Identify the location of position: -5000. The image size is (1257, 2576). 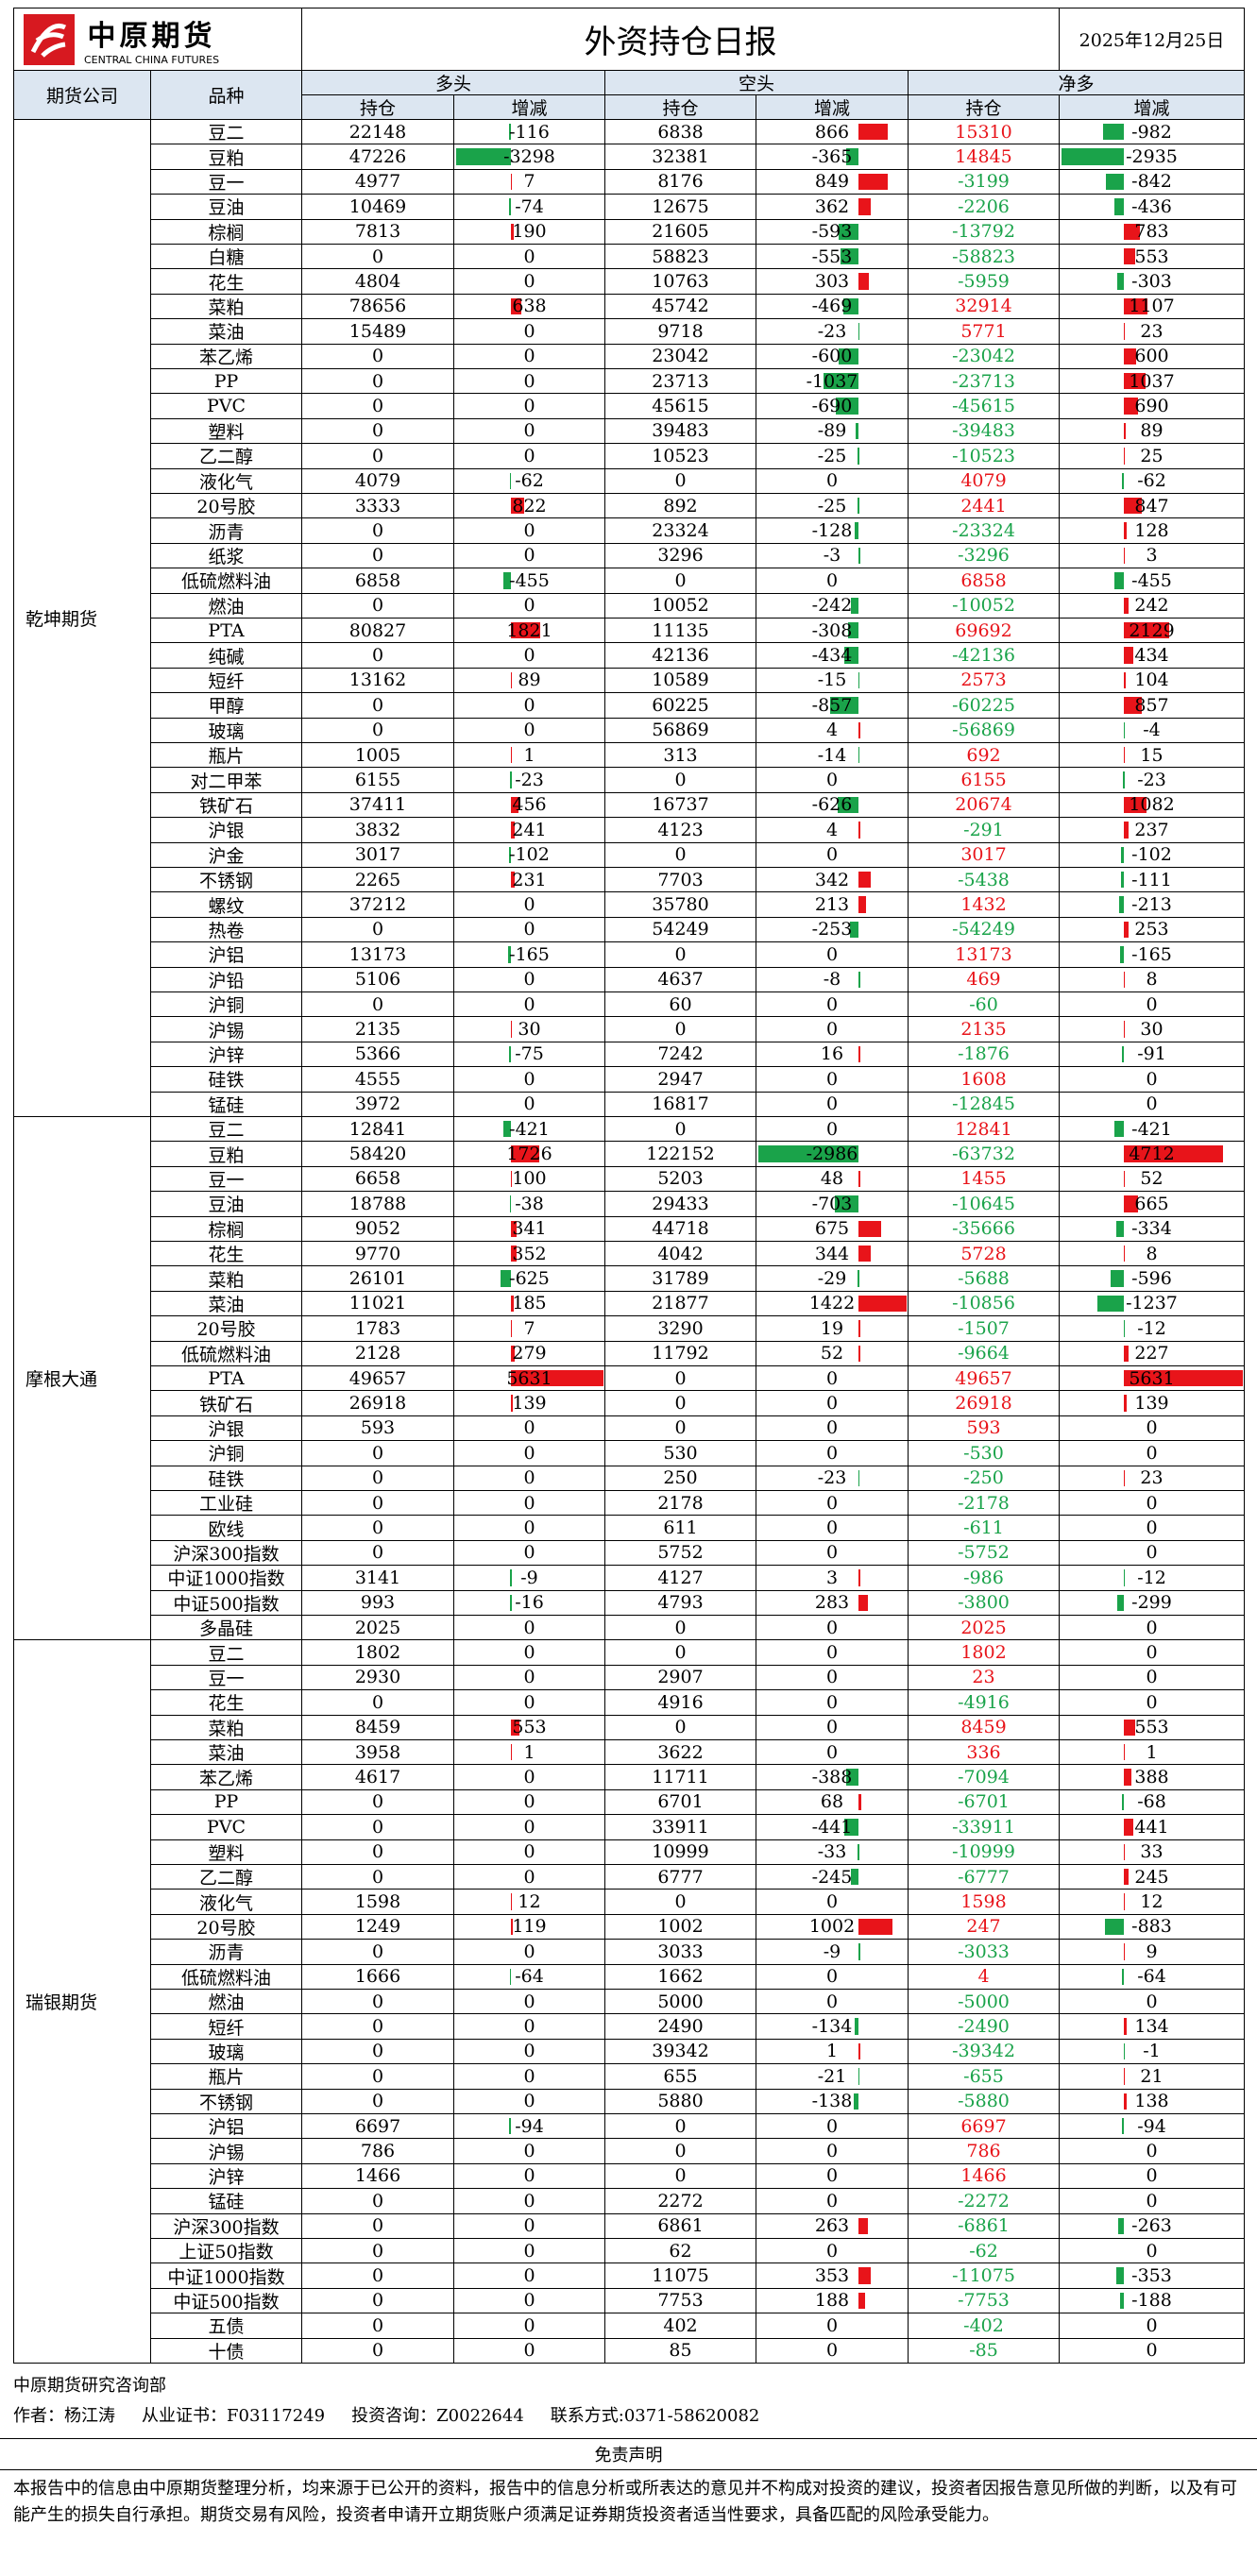
(984, 2003).